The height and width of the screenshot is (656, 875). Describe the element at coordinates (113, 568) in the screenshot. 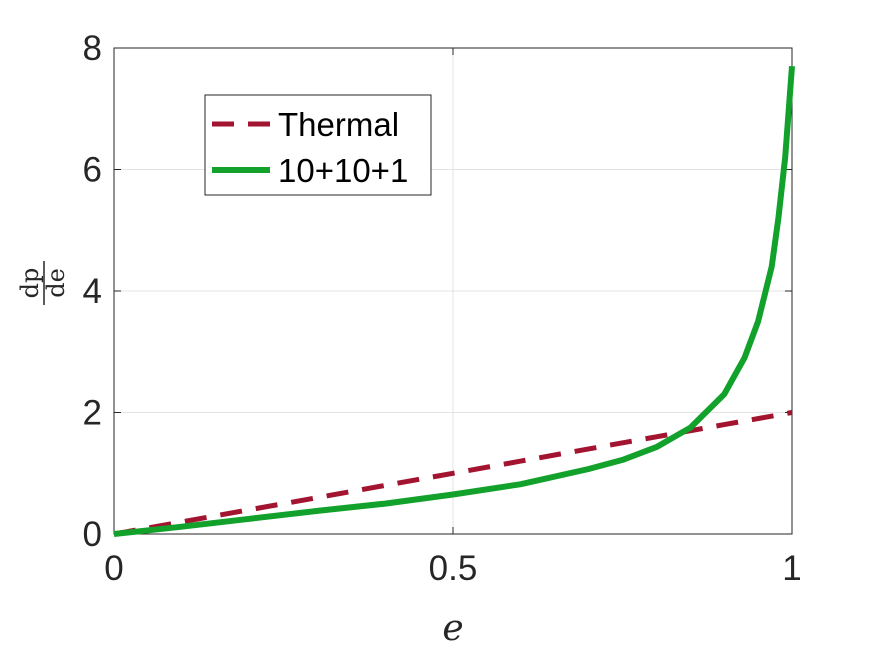

I see `x-tick-label: 0` at that location.